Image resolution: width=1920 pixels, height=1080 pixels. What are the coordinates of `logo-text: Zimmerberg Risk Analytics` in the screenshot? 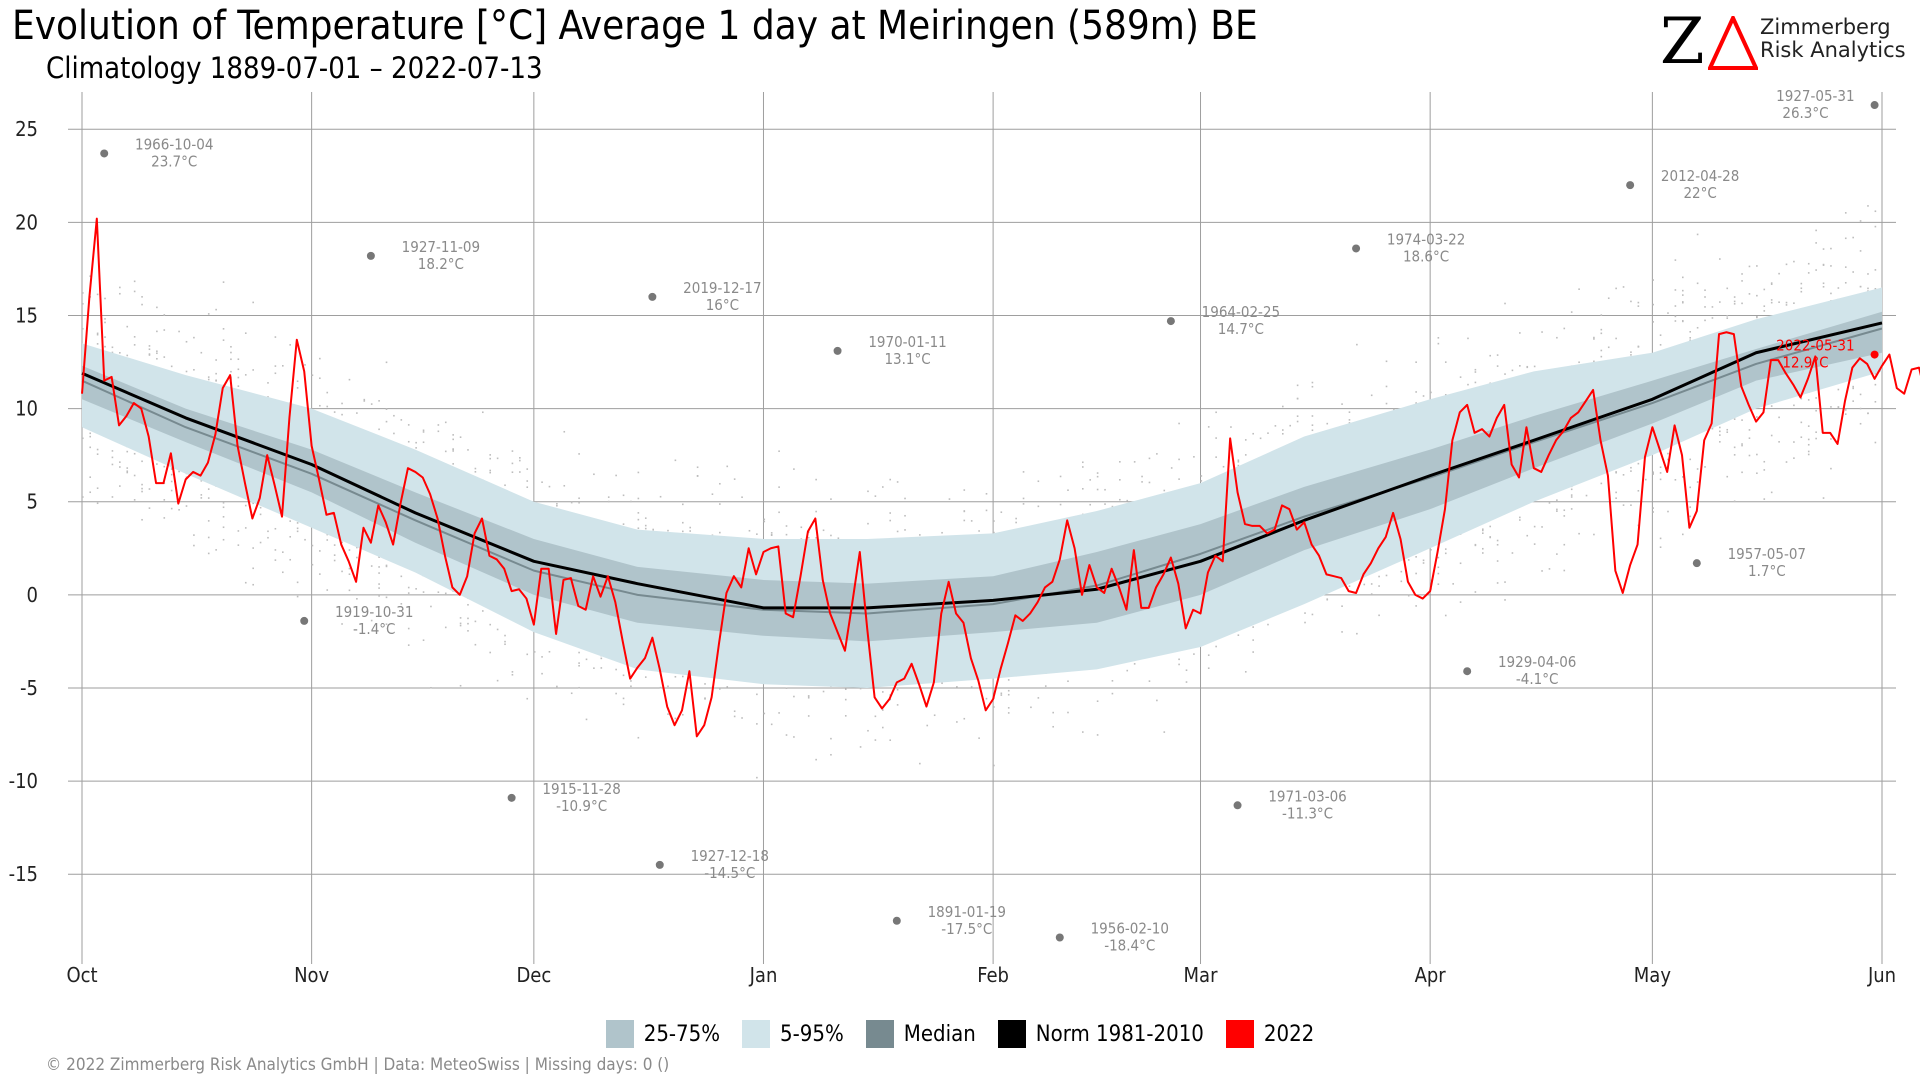 It's located at (1833, 39).